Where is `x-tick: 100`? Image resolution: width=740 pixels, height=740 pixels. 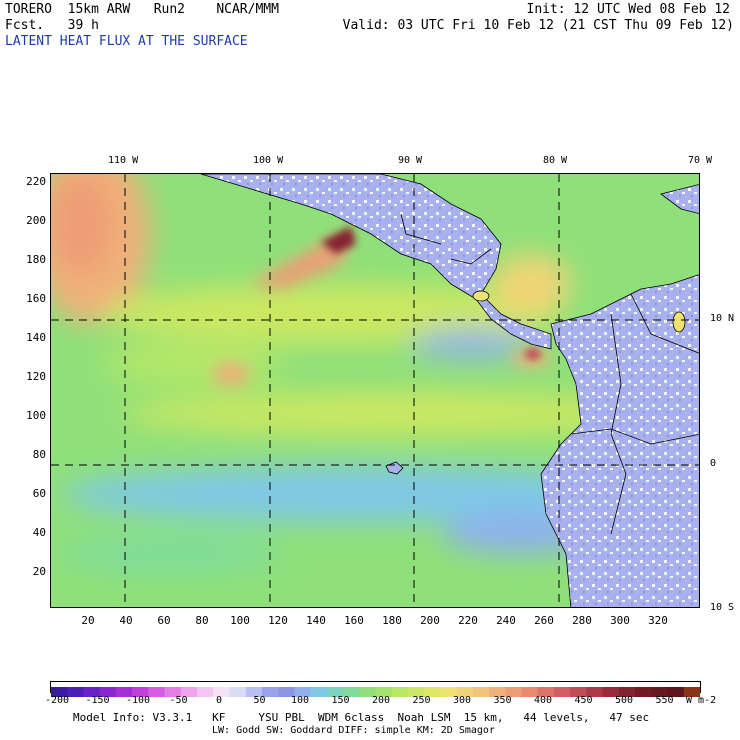 x-tick: 100 is located at coordinates (240, 620).